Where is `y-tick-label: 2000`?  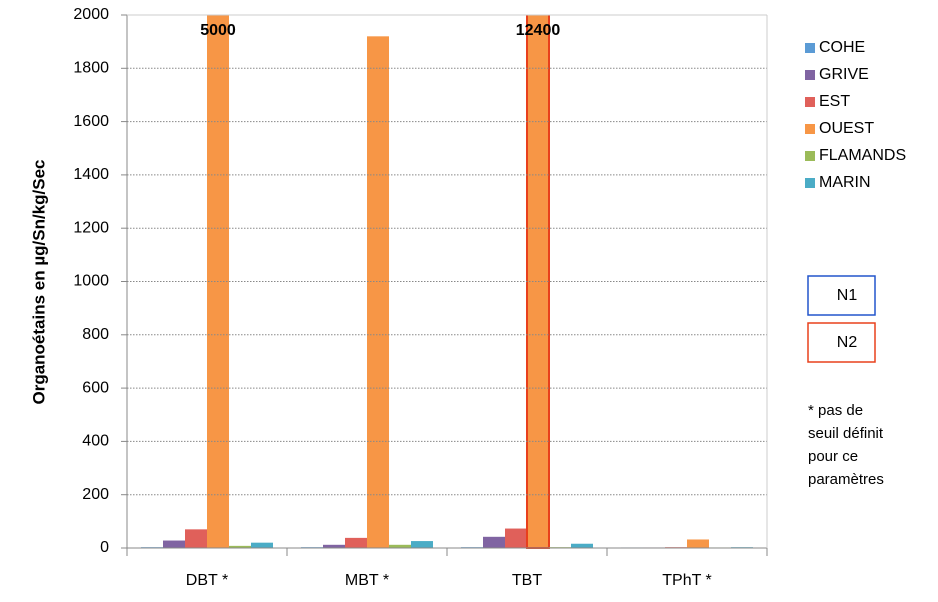
y-tick-label: 2000 is located at coordinates (91, 14).